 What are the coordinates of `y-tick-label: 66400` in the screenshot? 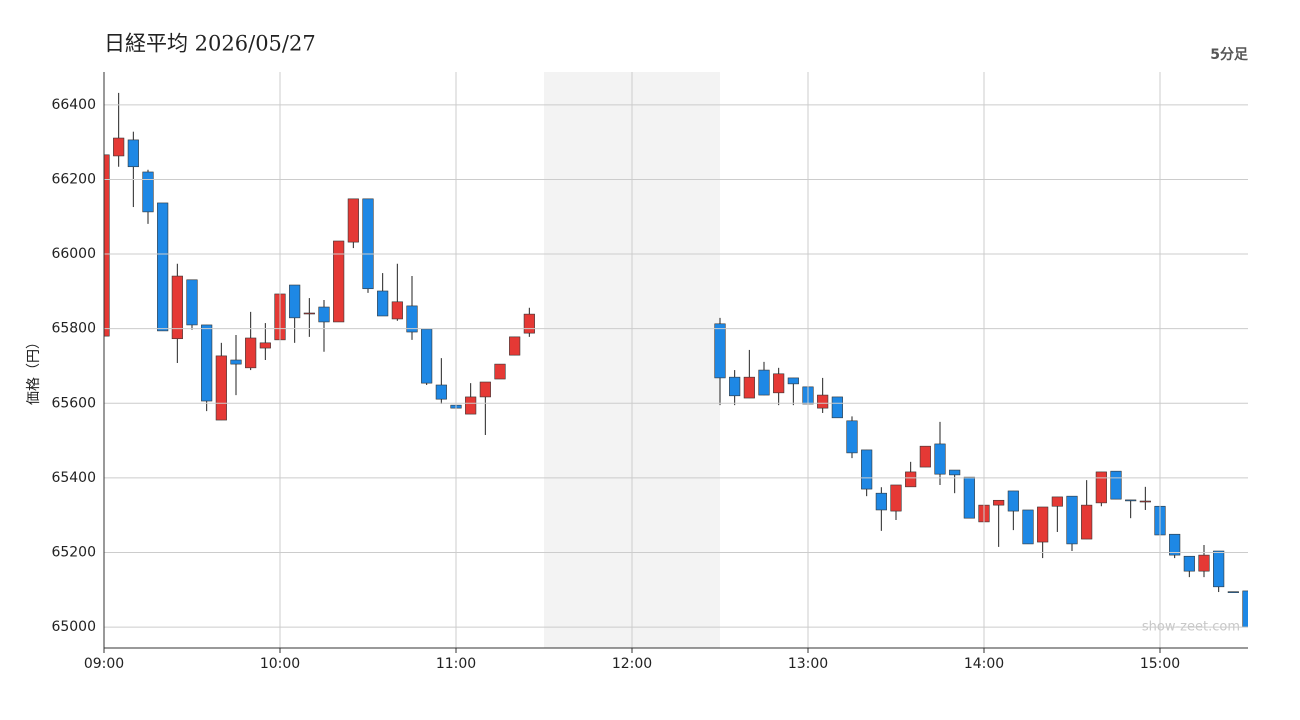 It's located at (73, 105).